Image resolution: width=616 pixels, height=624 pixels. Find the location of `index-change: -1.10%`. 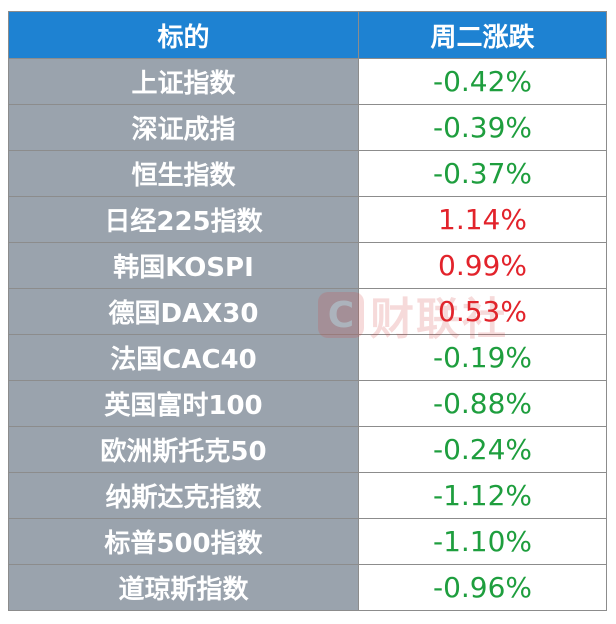

index-change: -1.10% is located at coordinates (482, 541).